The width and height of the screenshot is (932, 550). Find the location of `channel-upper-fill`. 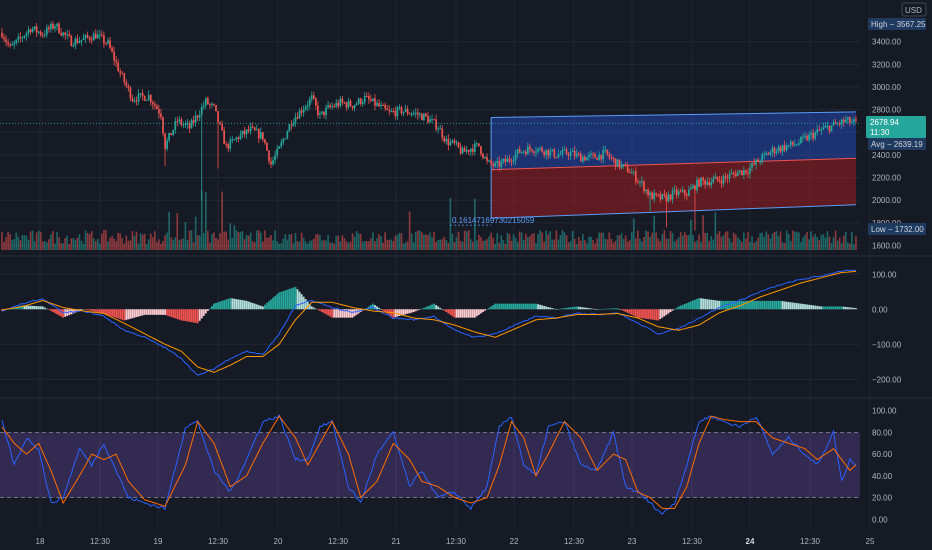

channel-upper-fill is located at coordinates (673, 140).